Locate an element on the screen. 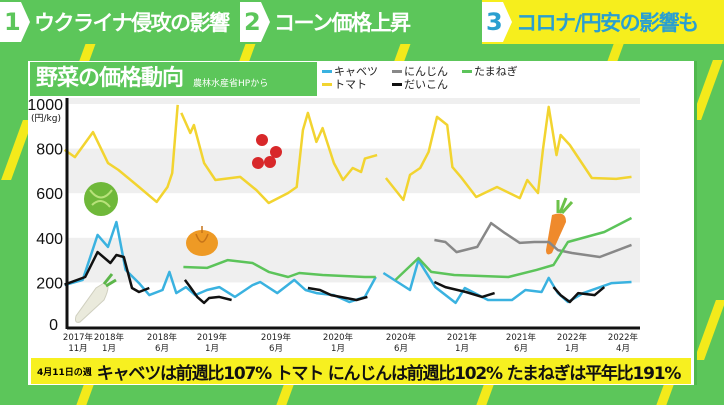  y-tick-label: 200 is located at coordinates (49, 283).